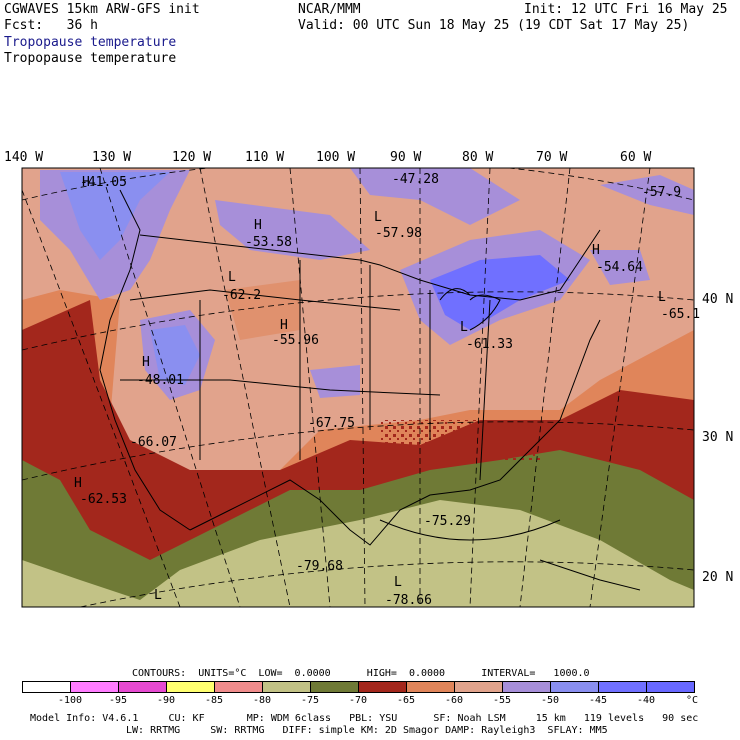 The image size is (740, 740). Describe the element at coordinates (681, 314) in the screenshot. I see `extremum-value: -65.1` at that location.